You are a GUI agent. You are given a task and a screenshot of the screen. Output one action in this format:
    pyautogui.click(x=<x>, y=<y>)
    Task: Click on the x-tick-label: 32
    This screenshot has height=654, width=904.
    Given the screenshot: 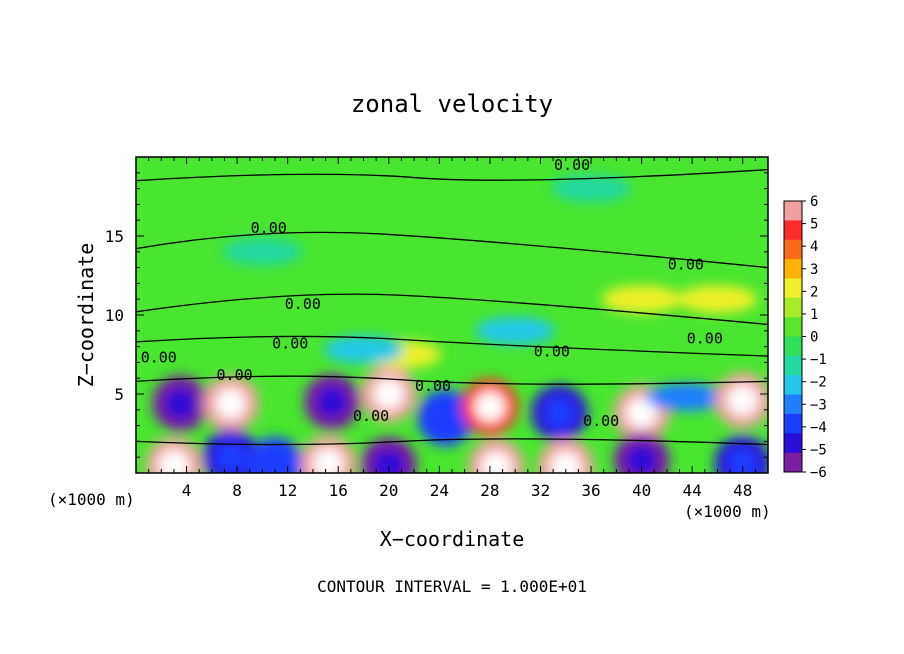 What is the action you would take?
    pyautogui.click(x=540, y=490)
    